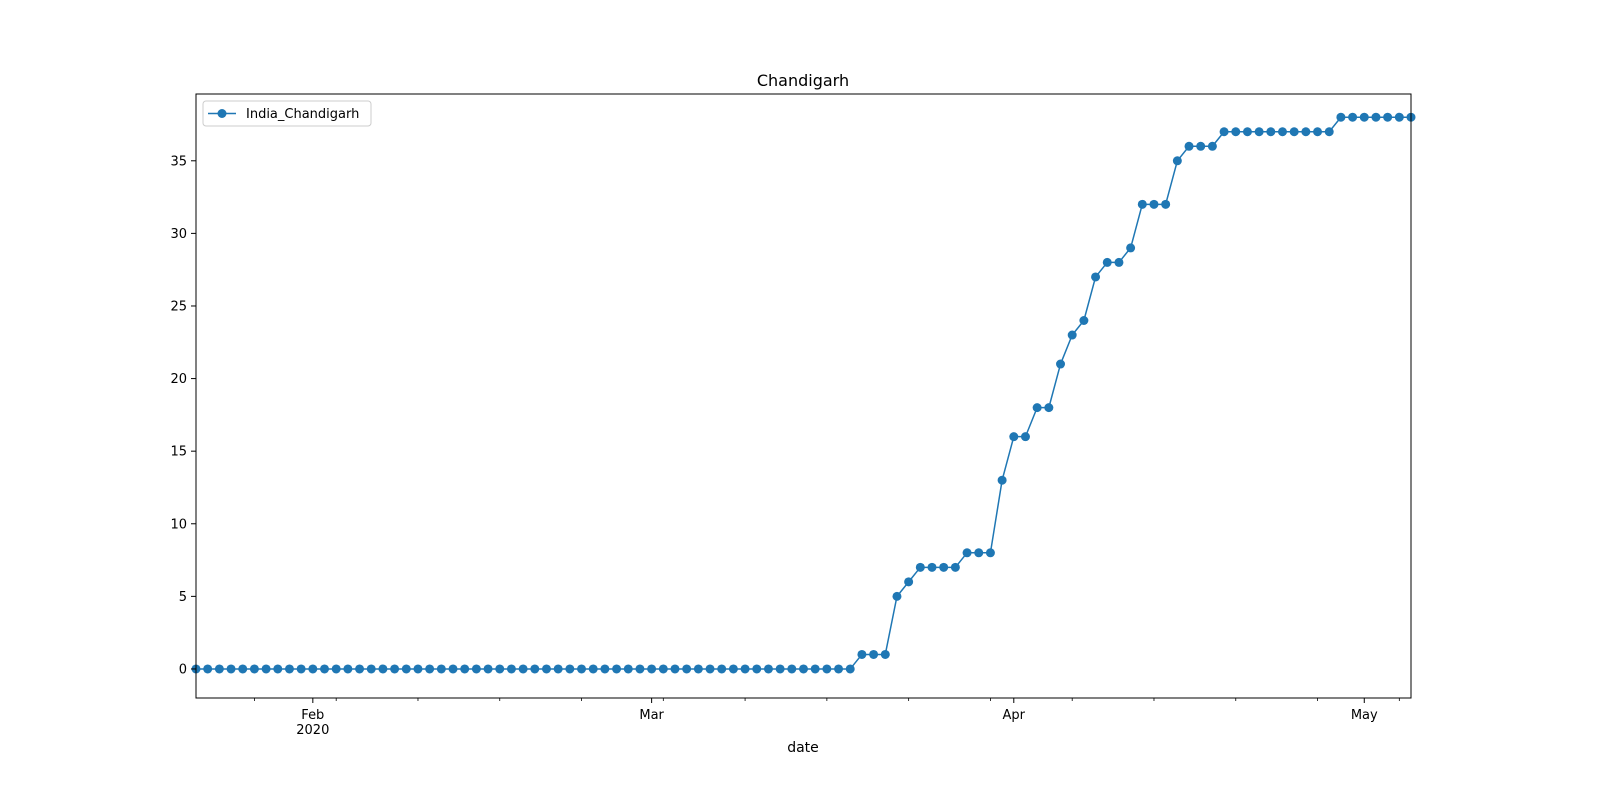  What do you see at coordinates (178, 452) in the screenshot?
I see `y-tick-label: 15` at bounding box center [178, 452].